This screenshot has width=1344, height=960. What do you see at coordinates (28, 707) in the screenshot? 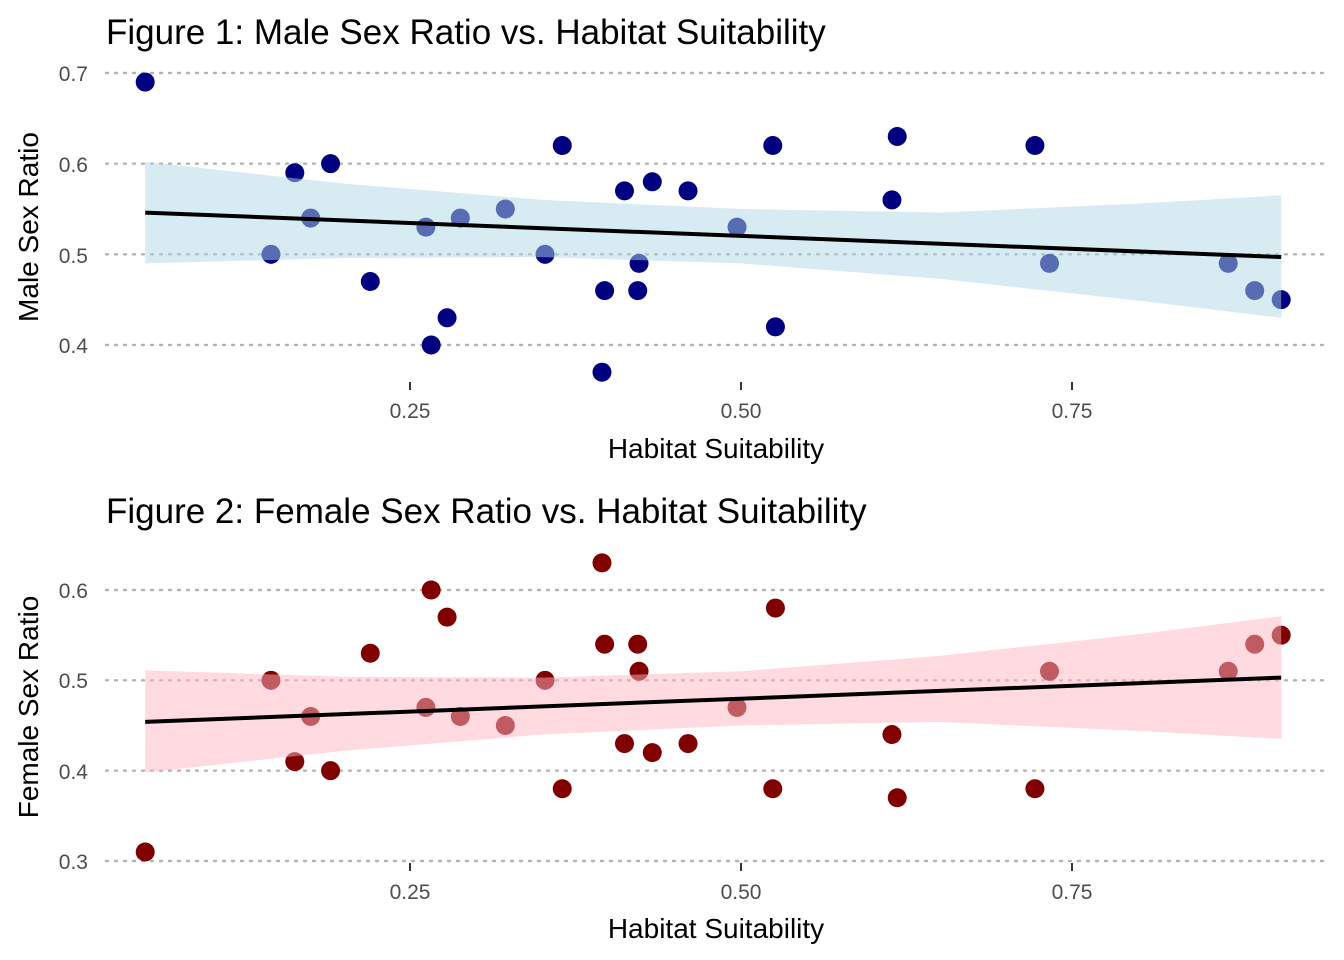
I see `y-axis-label: Female Sex Ratio` at bounding box center [28, 707].